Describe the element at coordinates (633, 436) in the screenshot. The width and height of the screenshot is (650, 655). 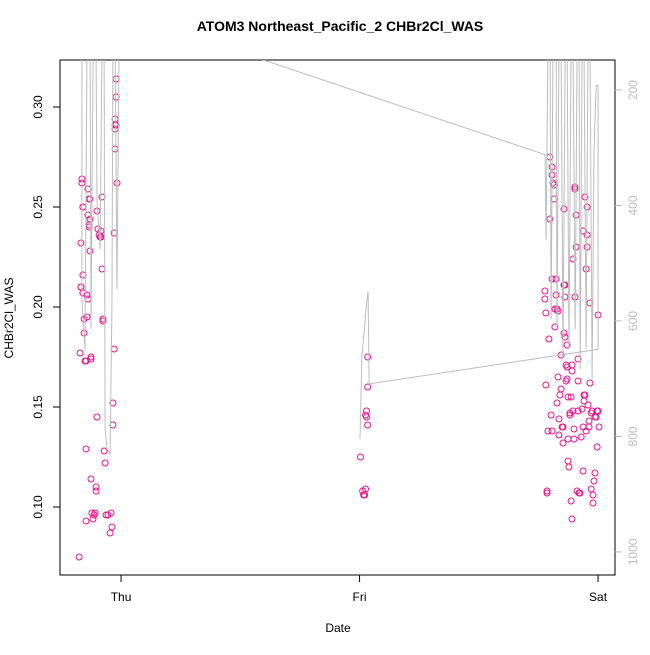
I see `y2-tick-label: 800` at that location.